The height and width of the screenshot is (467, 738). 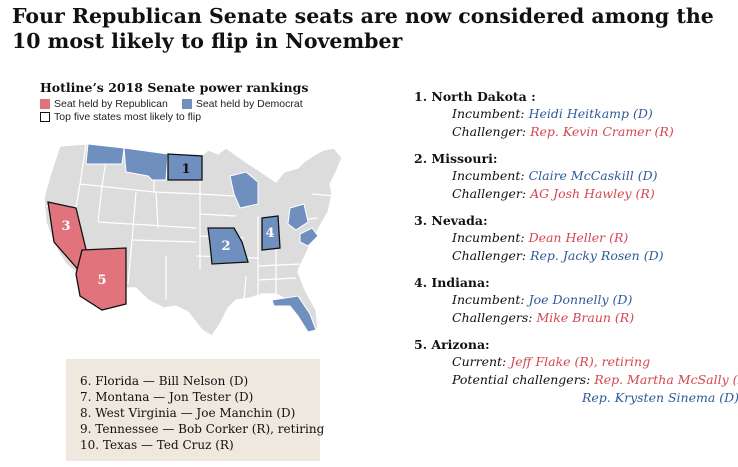 I want to click on ranking-line-label: Potential challengers:, so click(x=521, y=379).